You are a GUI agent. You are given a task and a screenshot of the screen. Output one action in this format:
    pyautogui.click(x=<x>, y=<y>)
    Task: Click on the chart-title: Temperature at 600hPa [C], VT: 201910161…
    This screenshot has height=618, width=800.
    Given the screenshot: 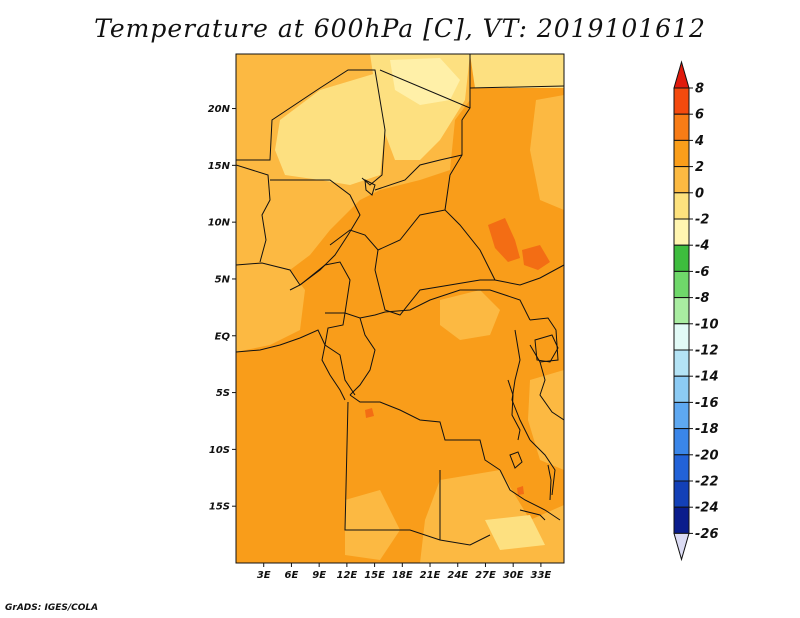 What is the action you would take?
    pyautogui.click(x=400, y=28)
    